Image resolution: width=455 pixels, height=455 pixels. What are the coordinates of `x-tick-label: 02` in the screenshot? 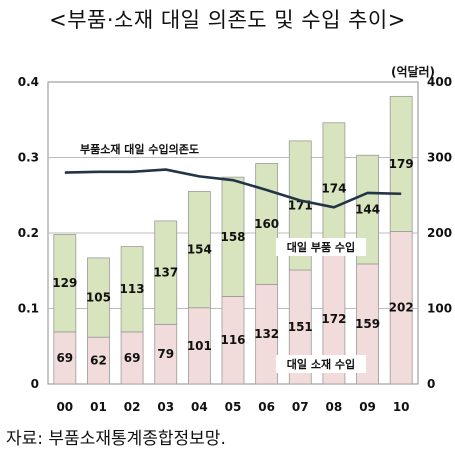 It's located at (132, 407).